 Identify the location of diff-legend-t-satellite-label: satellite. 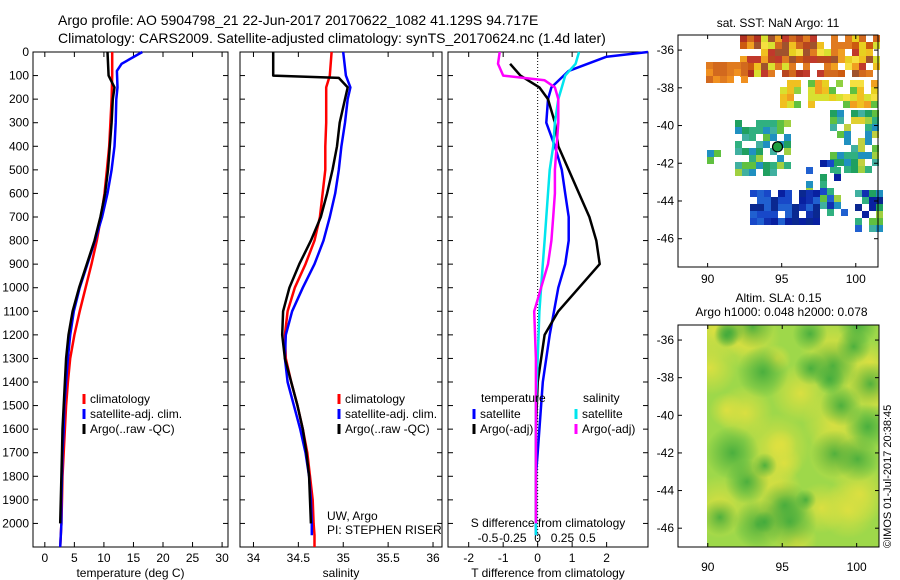
(500, 414).